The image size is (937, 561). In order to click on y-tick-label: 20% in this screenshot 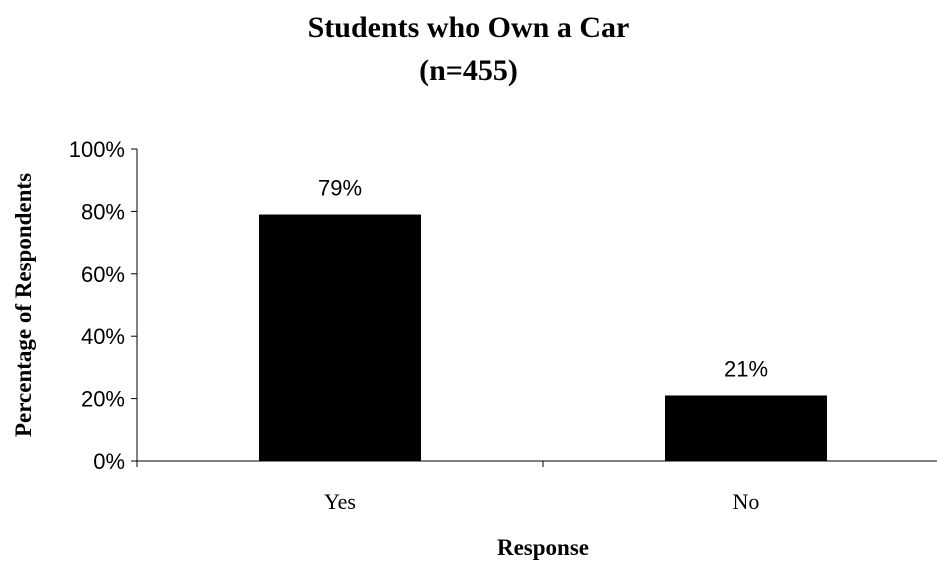, I will do `click(103, 399)`.